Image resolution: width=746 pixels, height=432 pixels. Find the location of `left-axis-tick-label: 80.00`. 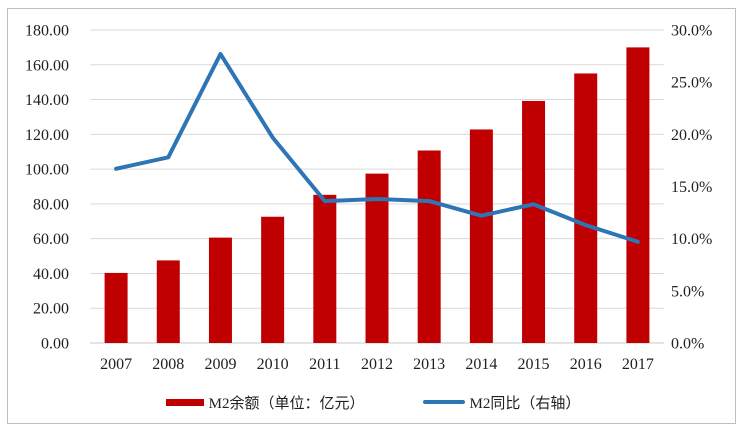

left-axis-tick-label: 80.00 is located at coordinates (51, 204).